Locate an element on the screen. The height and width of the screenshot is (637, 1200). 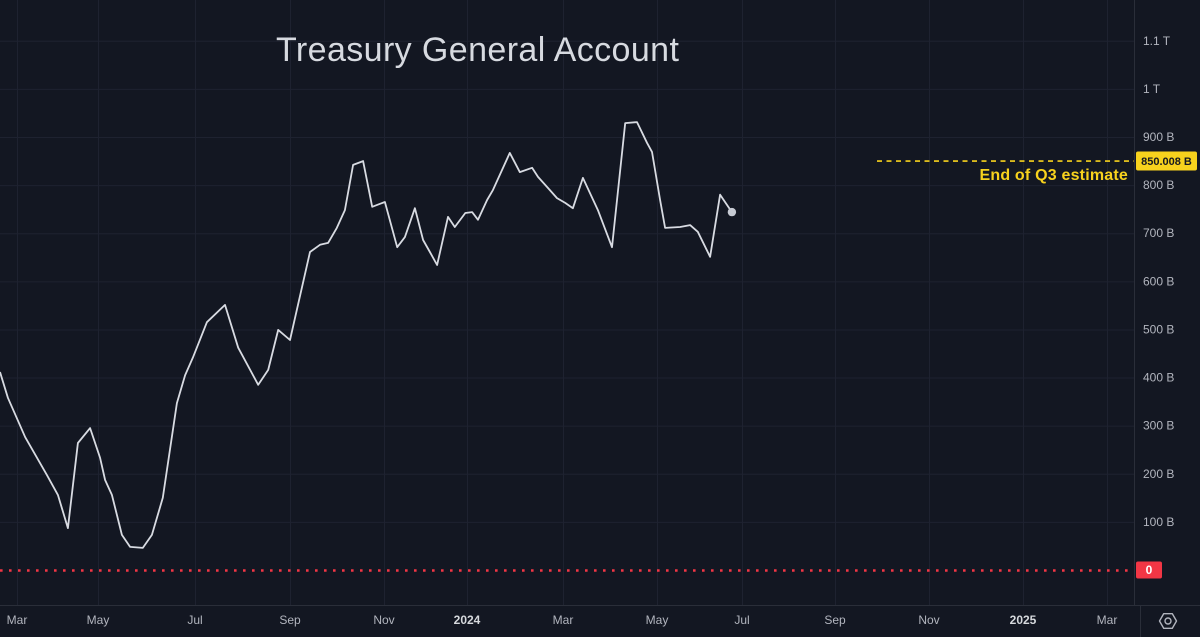
y-axis-label: 200 B is located at coordinates (1158, 474).